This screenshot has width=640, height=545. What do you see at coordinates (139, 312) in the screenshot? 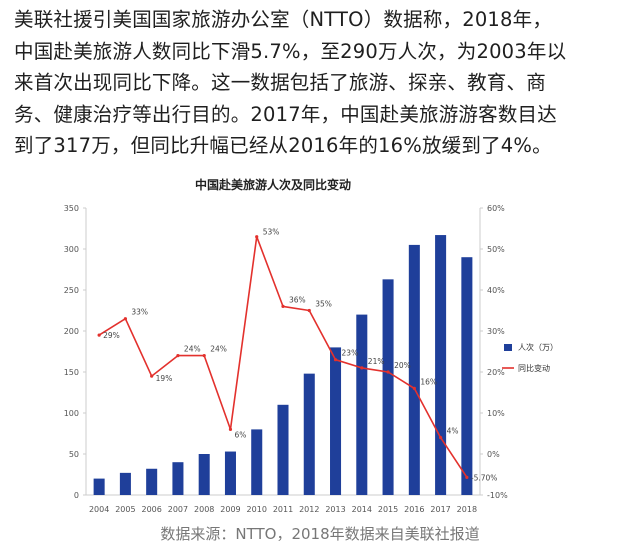
I see `yoy-data-label: 33%` at bounding box center [139, 312].